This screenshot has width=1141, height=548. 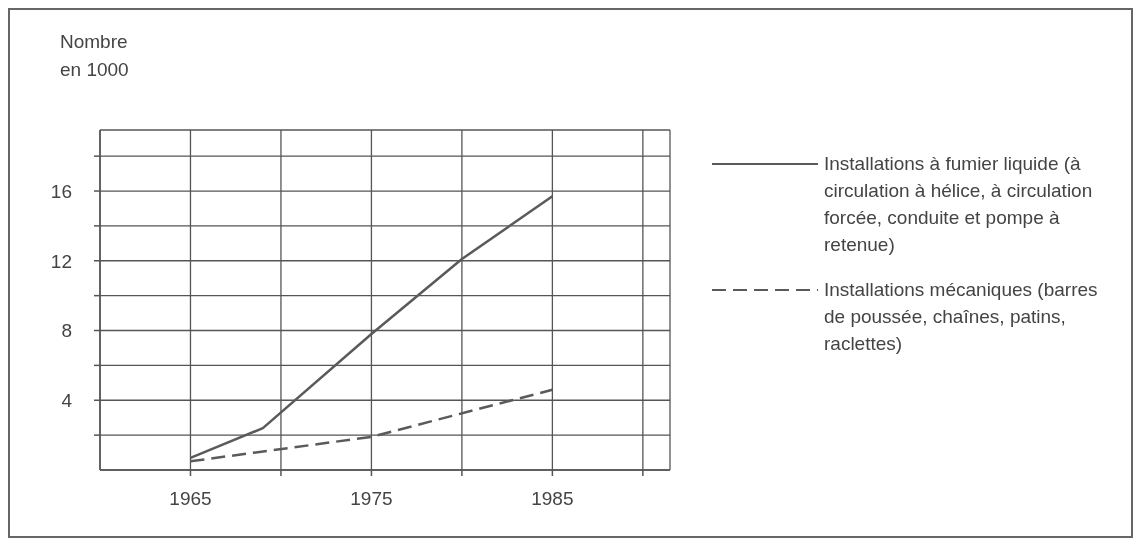 What do you see at coordinates (371, 499) in the screenshot?
I see `x-tick-label: 1975` at bounding box center [371, 499].